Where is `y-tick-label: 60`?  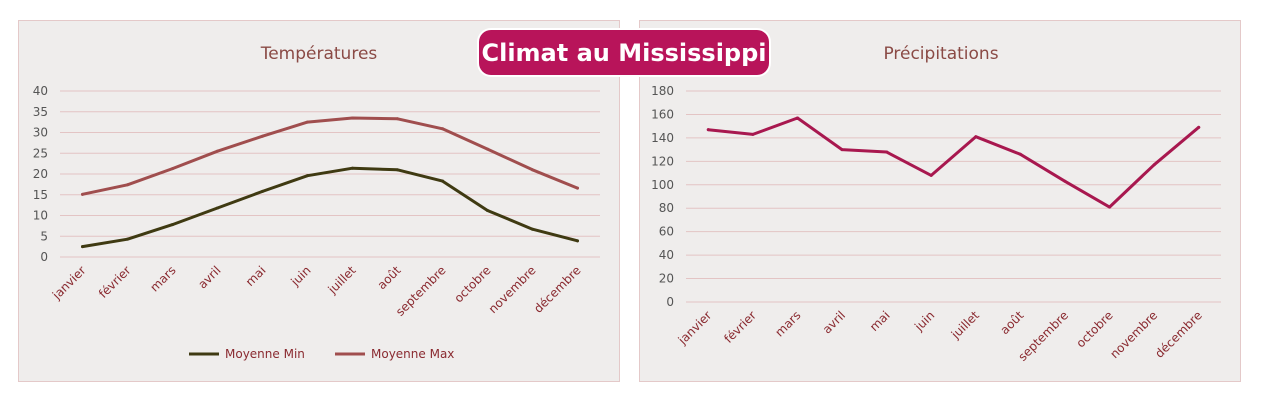
y-tick-label: 60 is located at coordinates (666, 232).